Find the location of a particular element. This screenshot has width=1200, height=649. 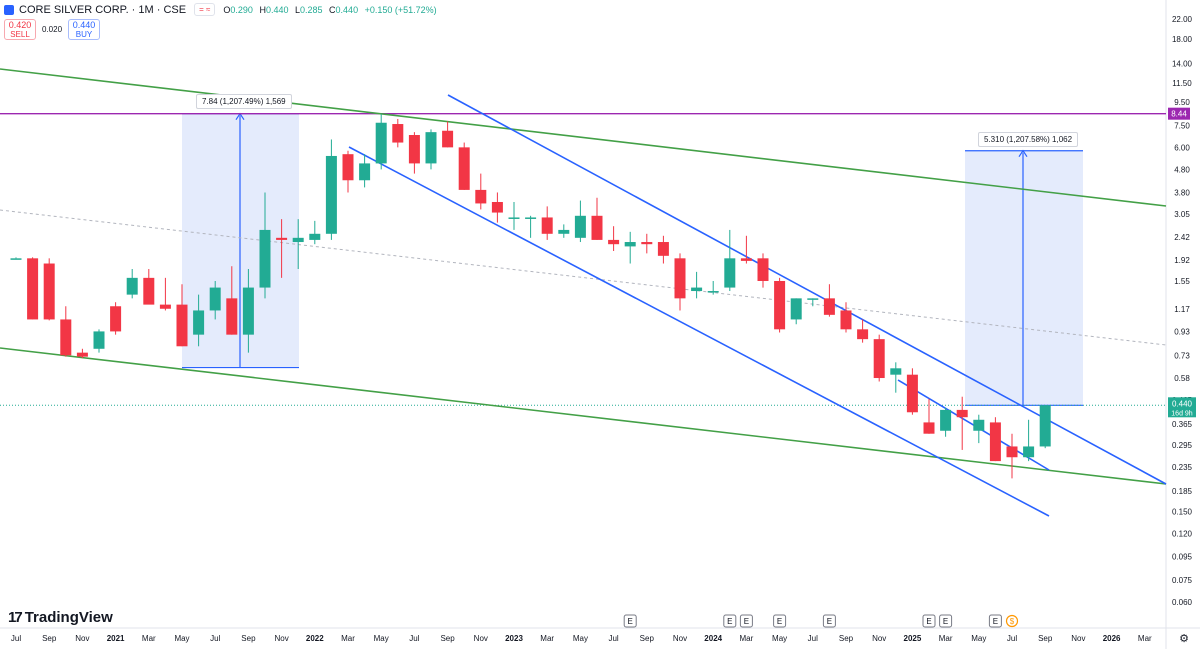

price-tick-label: 0.93 is located at coordinates (1182, 331).